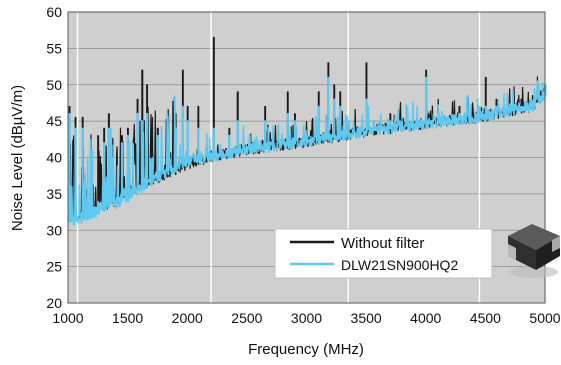  I want to click on chip-component-image, so click(534, 251).